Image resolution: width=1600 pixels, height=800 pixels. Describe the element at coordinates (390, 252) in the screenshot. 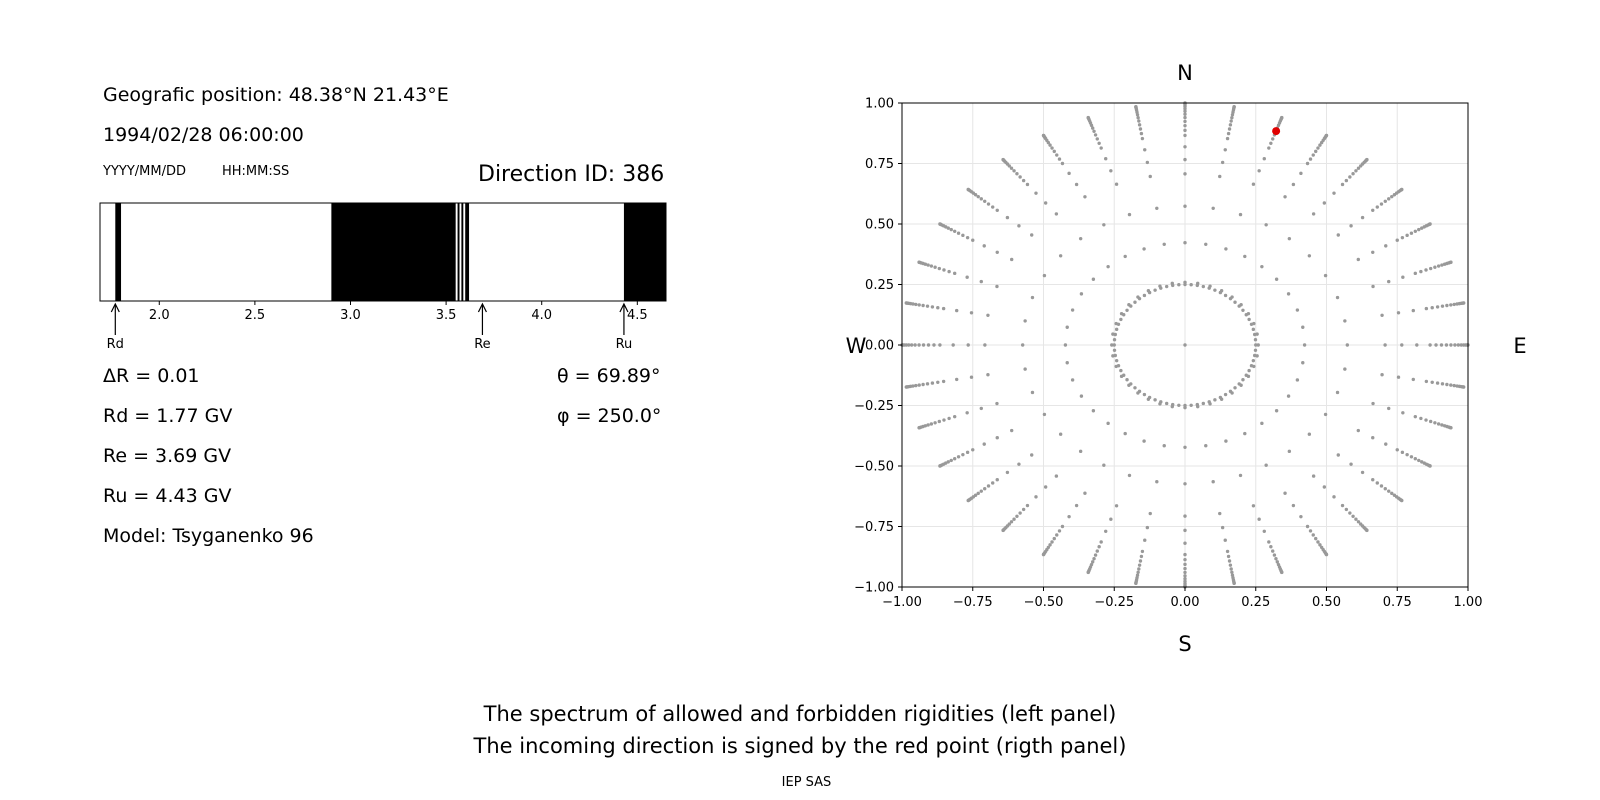

I see `forbidden-bands` at that location.